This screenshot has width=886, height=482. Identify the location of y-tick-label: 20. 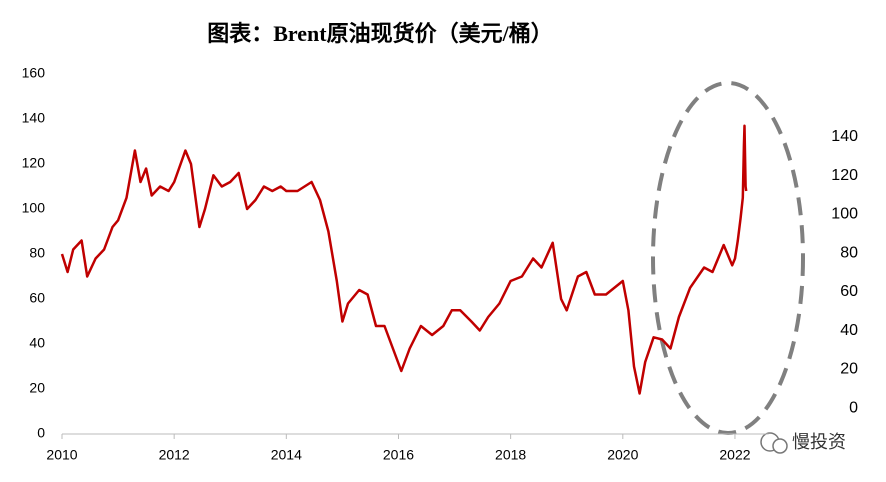
(37, 388).